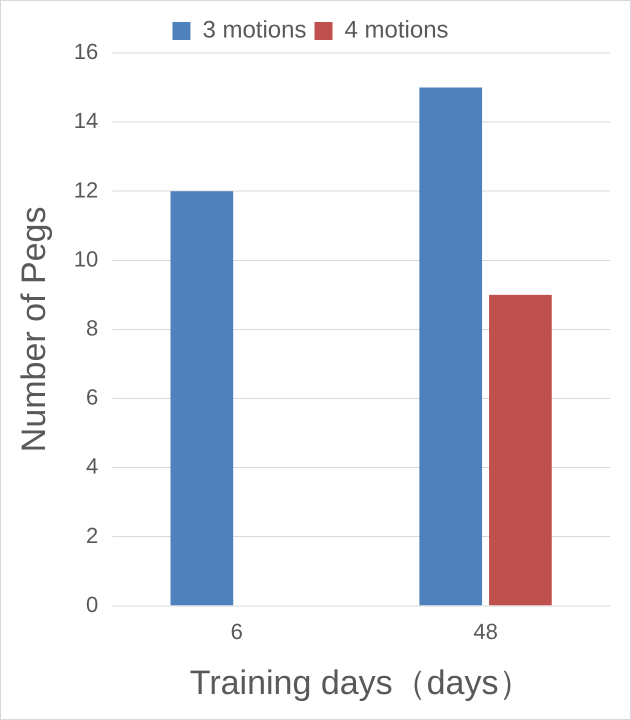  What do you see at coordinates (92, 327) in the screenshot?
I see `y-tick-label: 8` at bounding box center [92, 327].